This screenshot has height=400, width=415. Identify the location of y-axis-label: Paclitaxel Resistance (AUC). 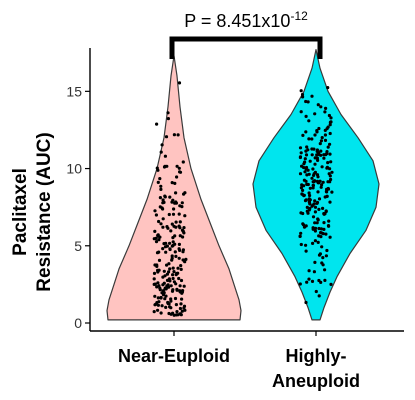
(32, 211).